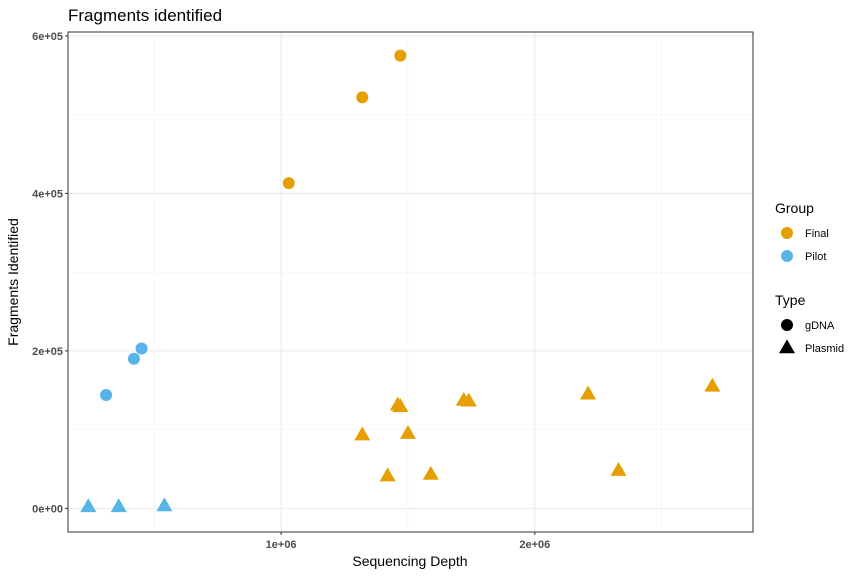  I want to click on legend-label-plasmid: Plasmid, so click(824, 349).